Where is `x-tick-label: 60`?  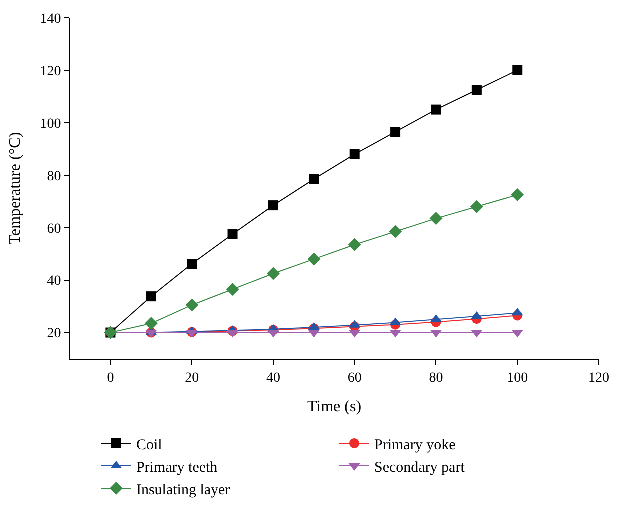 x-tick-label: 60 is located at coordinates (355, 378).